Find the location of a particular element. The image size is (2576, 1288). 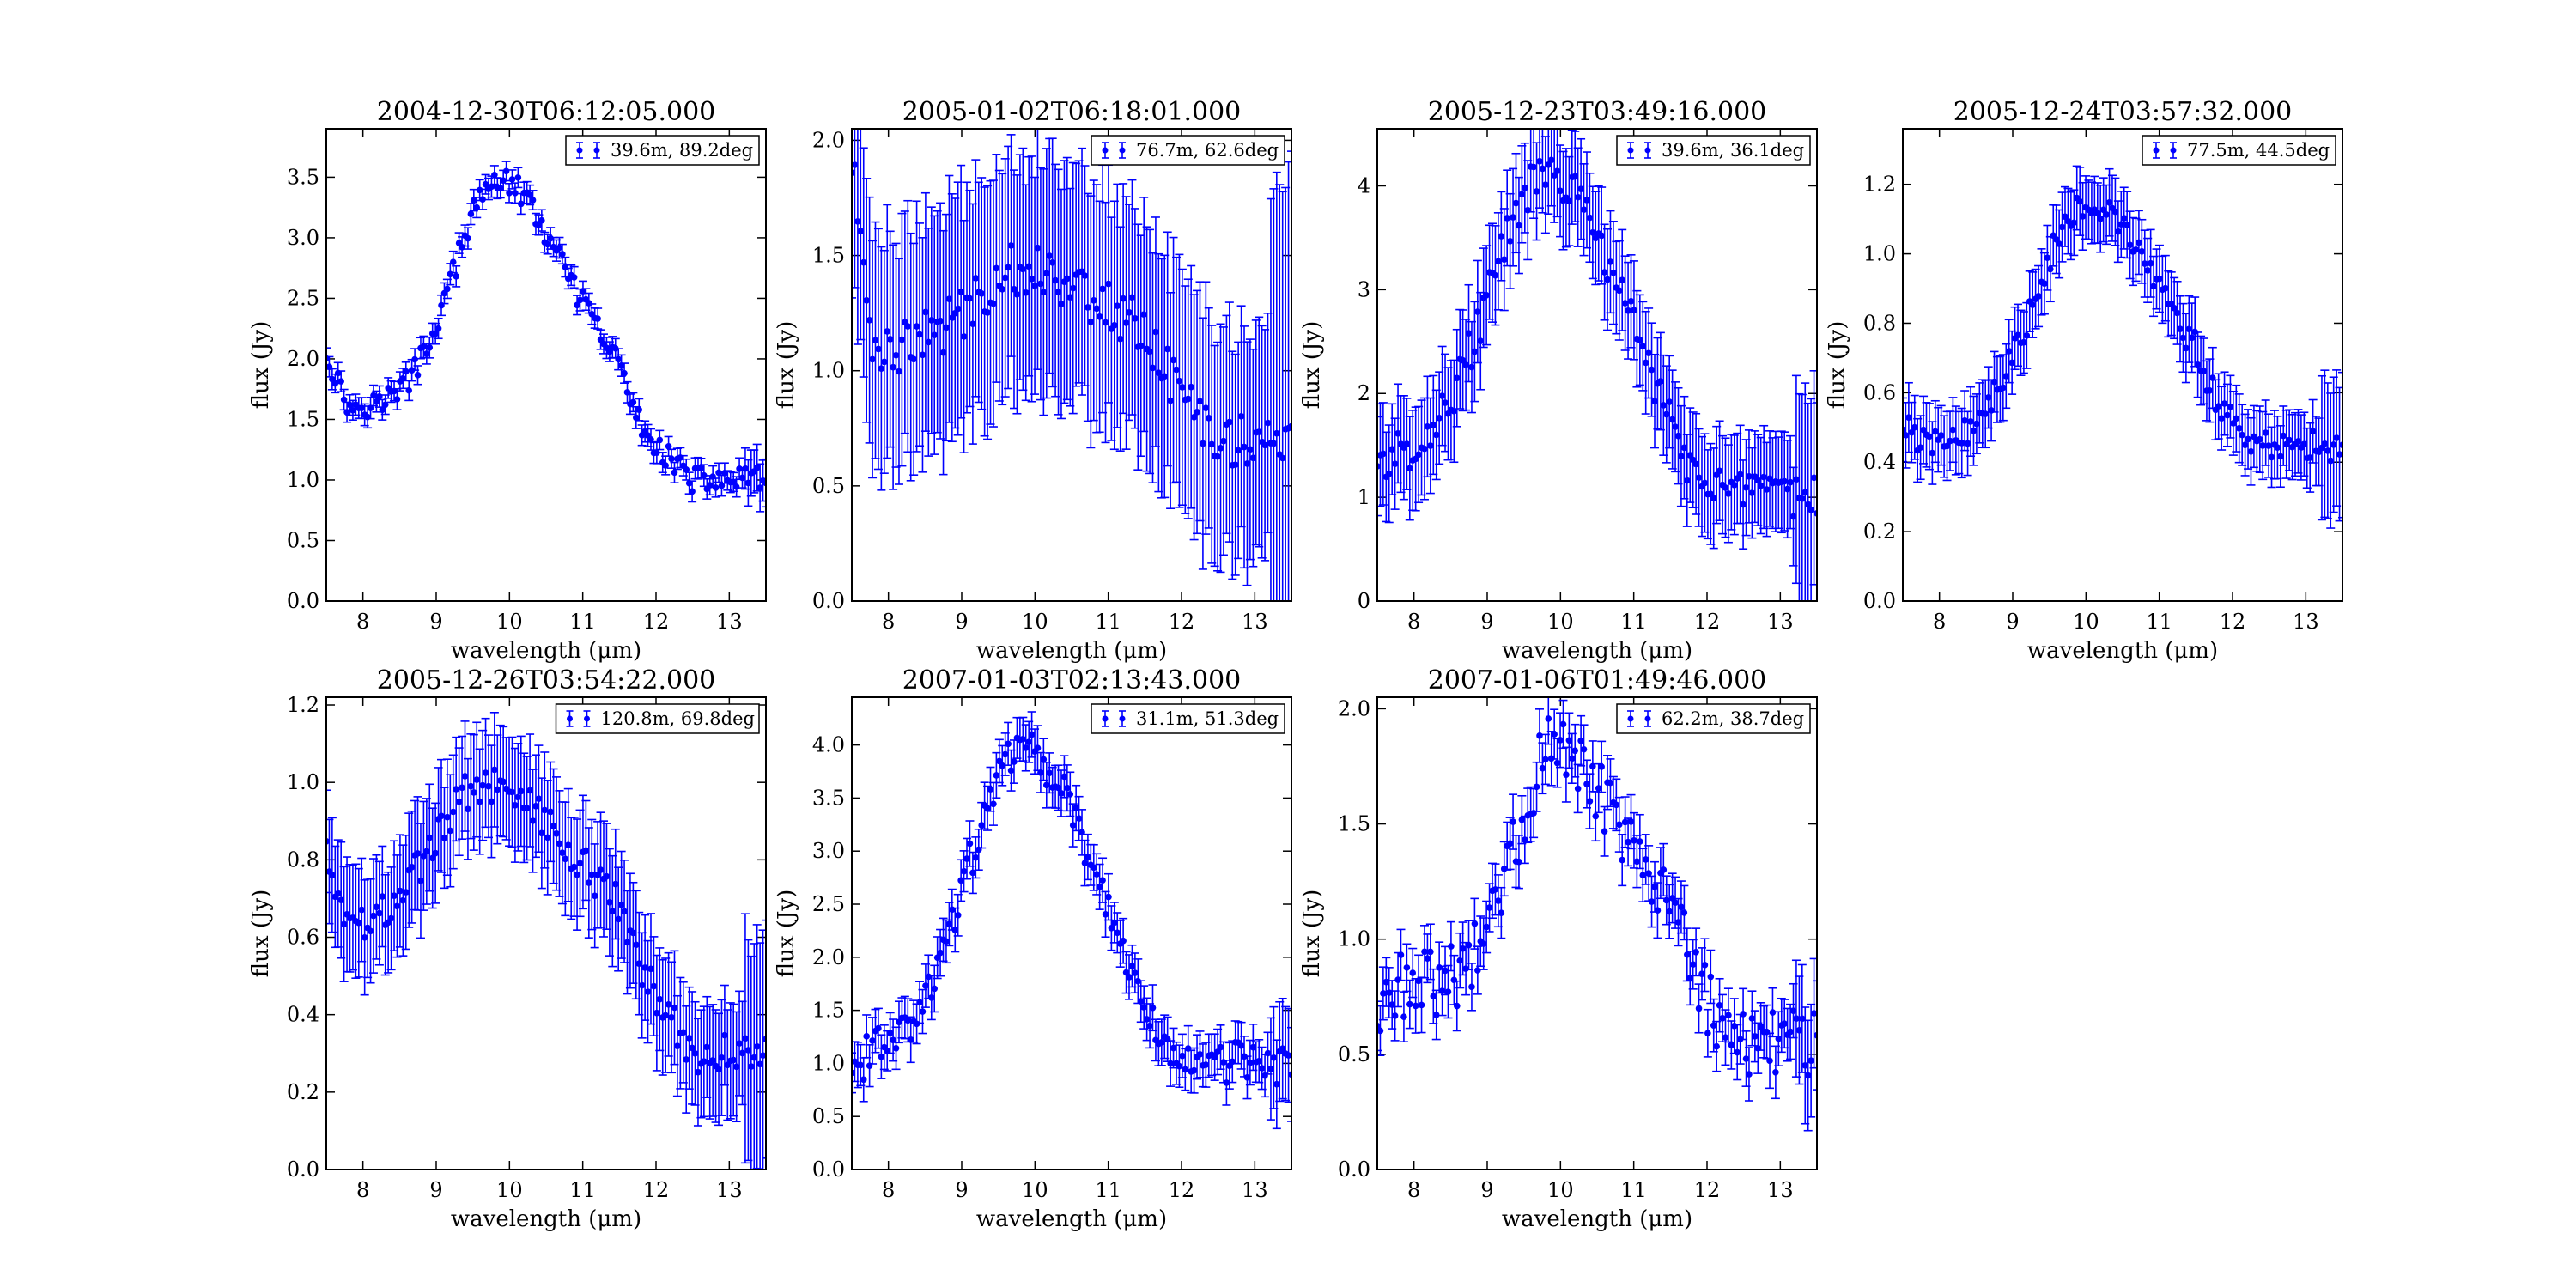

y-tick-label: 2 is located at coordinates (1364, 393).